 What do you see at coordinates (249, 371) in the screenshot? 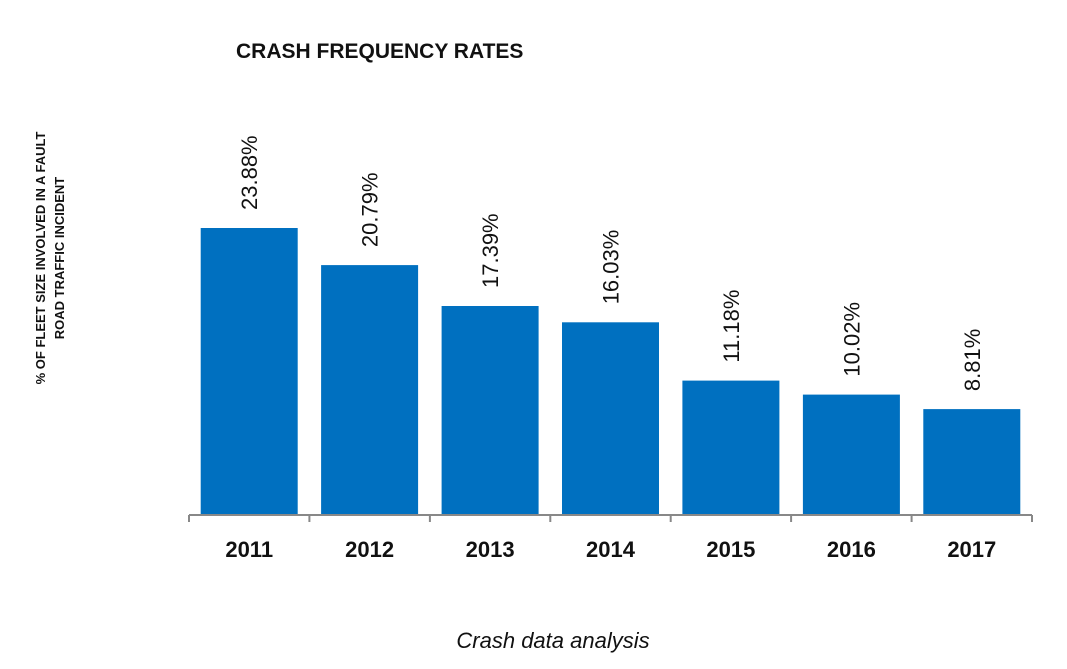
I see `bar-2011` at bounding box center [249, 371].